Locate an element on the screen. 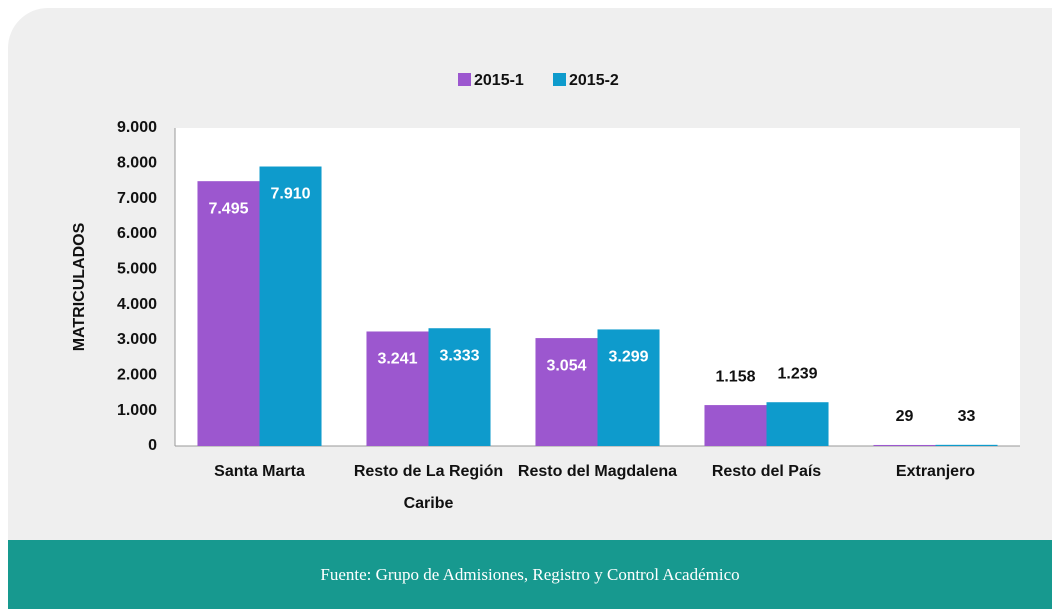 The width and height of the screenshot is (1052, 609). legend-label: 2015-1 is located at coordinates (499, 80).